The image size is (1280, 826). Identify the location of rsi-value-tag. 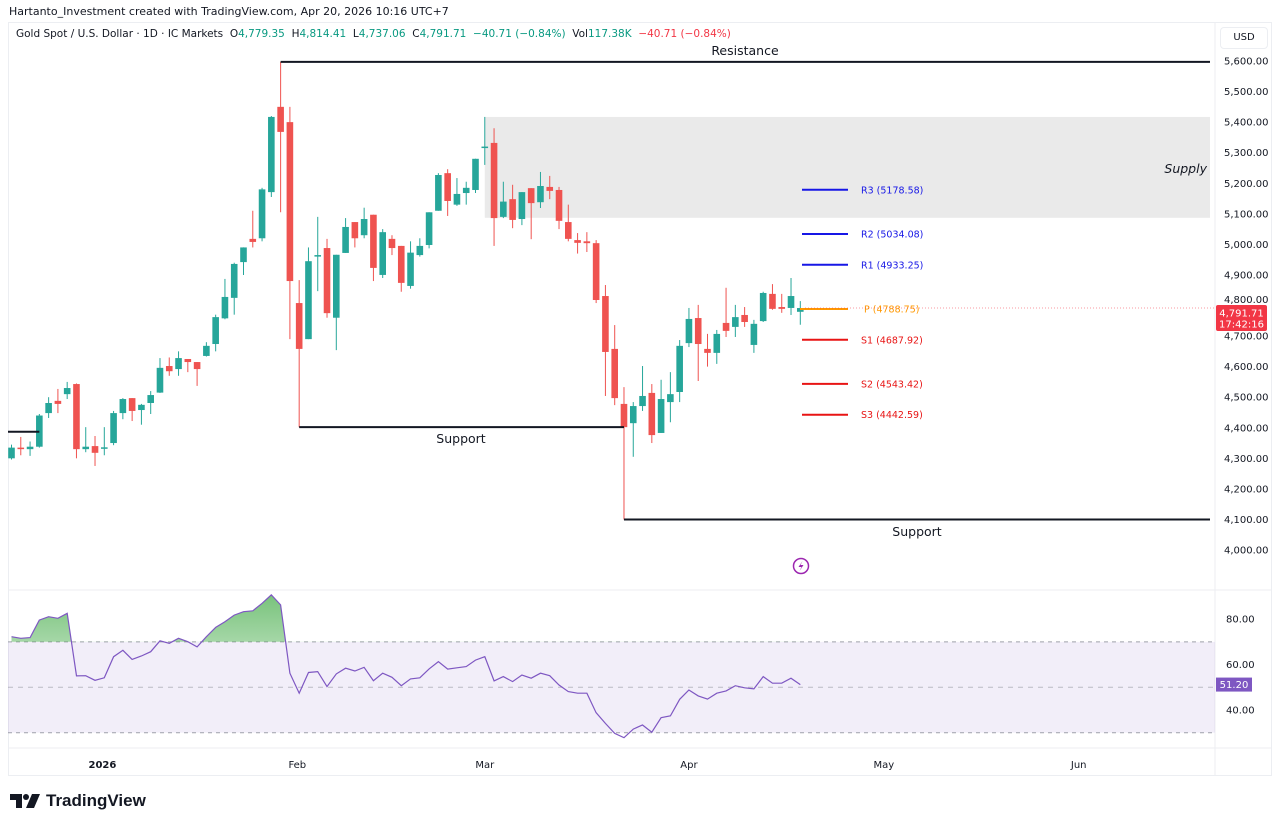
(1234, 684).